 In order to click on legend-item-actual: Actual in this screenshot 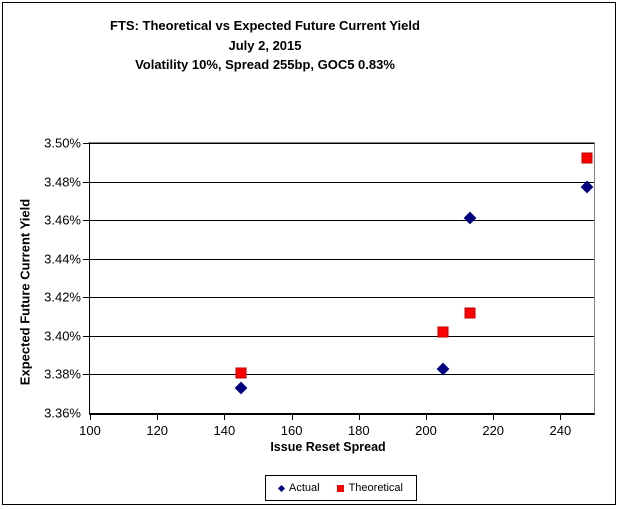, I will do `click(298, 488)`.